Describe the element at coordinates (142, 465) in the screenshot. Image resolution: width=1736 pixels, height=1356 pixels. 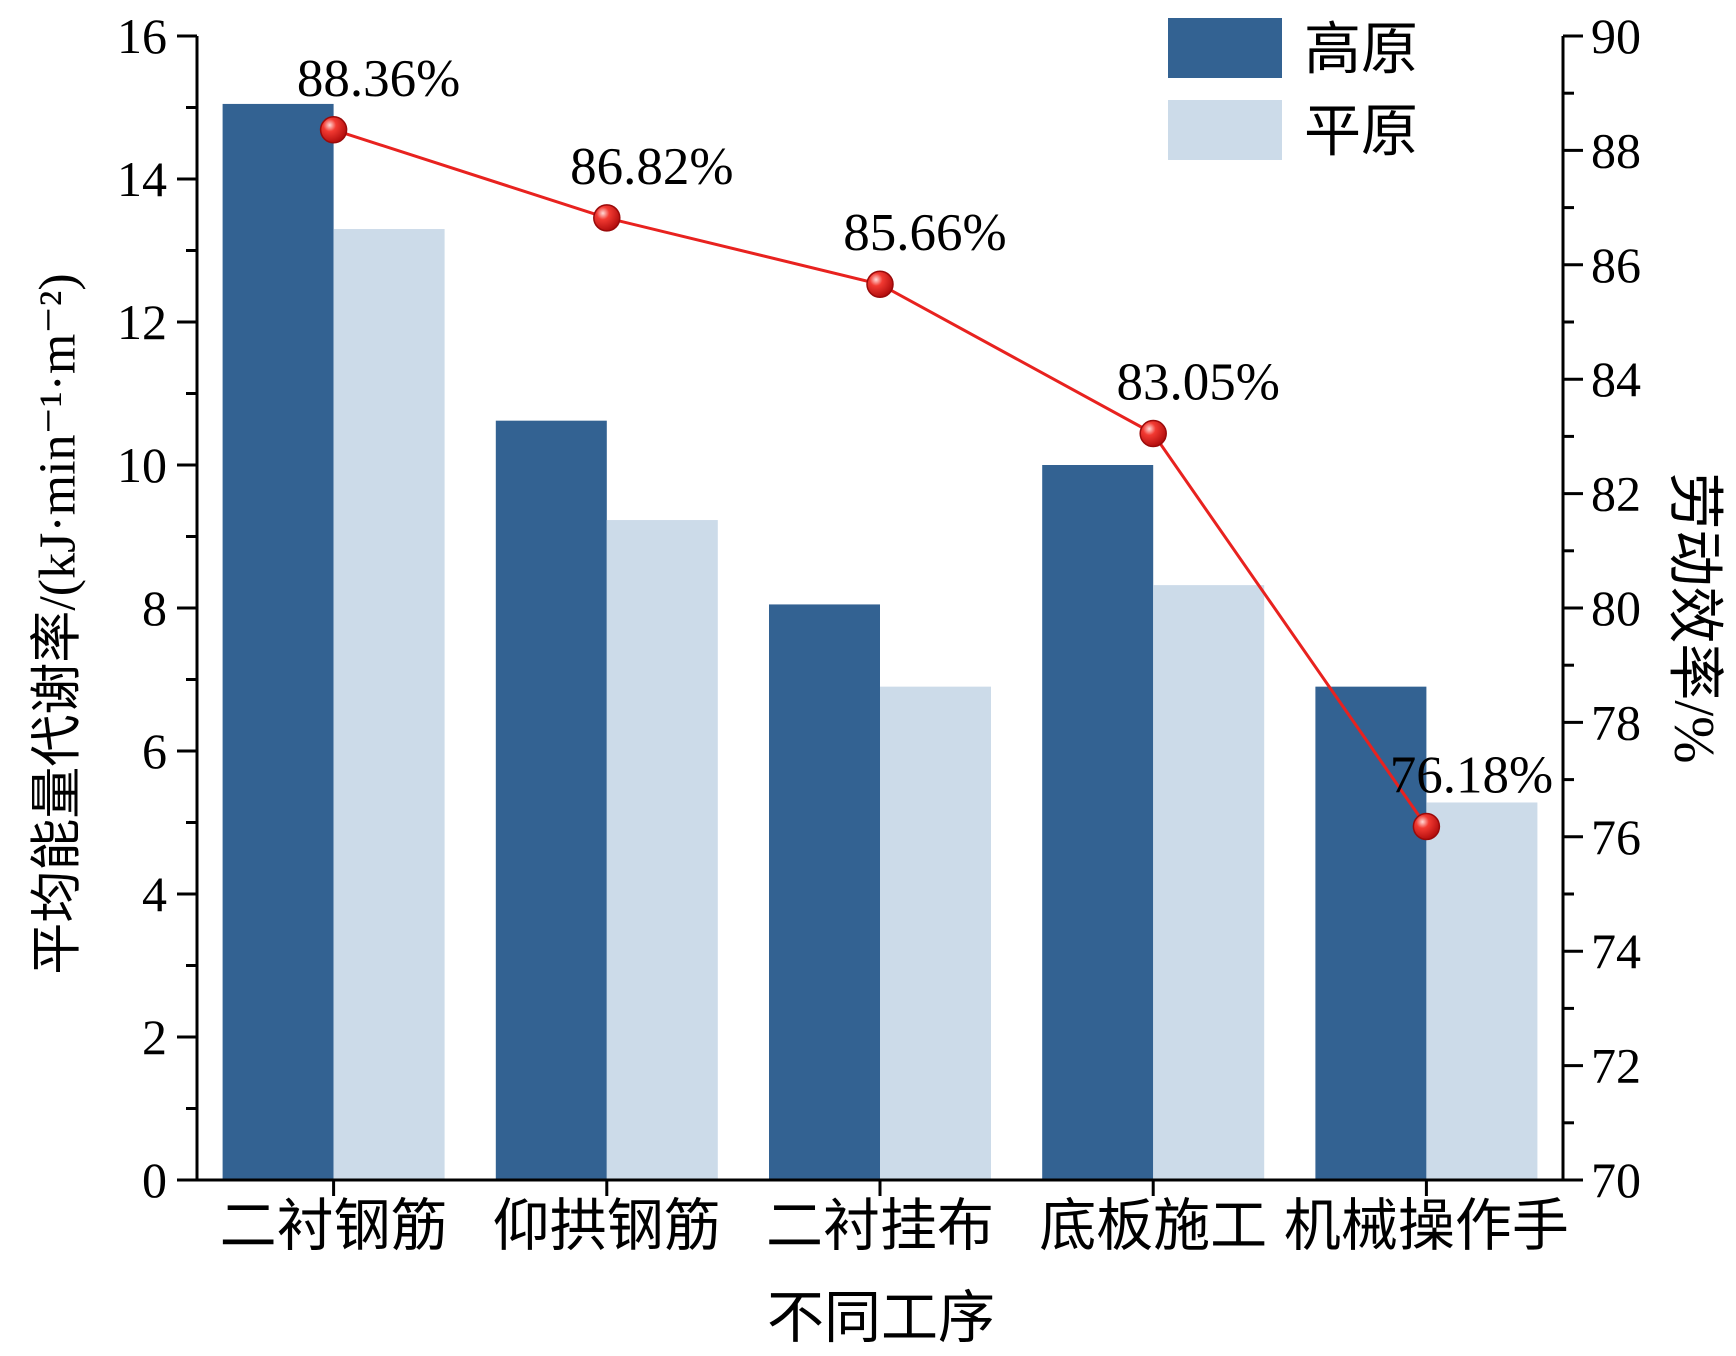
I see `left-tick-label: 10` at that location.